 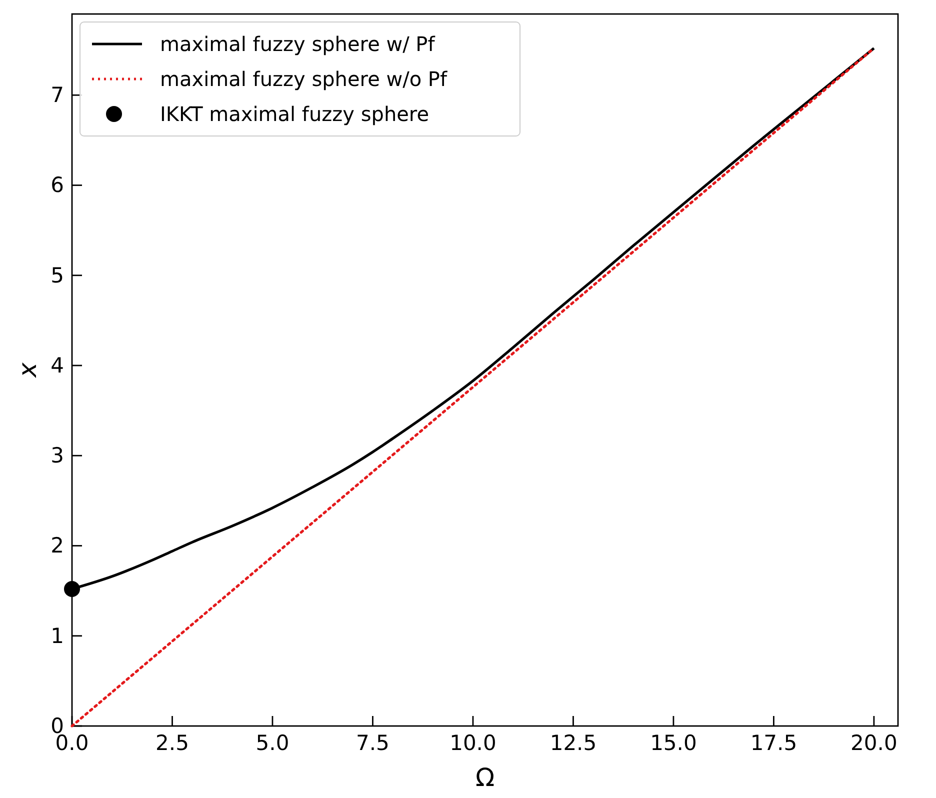 What do you see at coordinates (304, 79) in the screenshot?
I see `legend-label: maximal fuzzy sphere w/o Pf` at bounding box center [304, 79].